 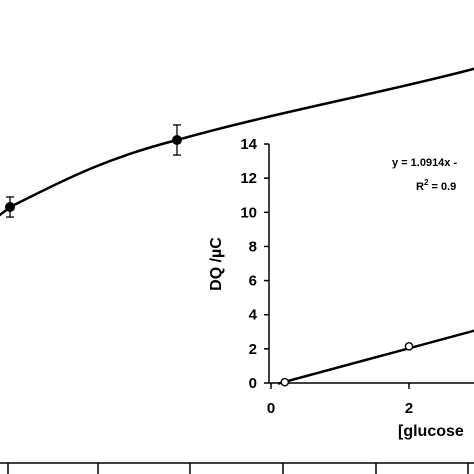 What do you see at coordinates (93, 171) in the screenshot?
I see `main-series-points` at bounding box center [93, 171].